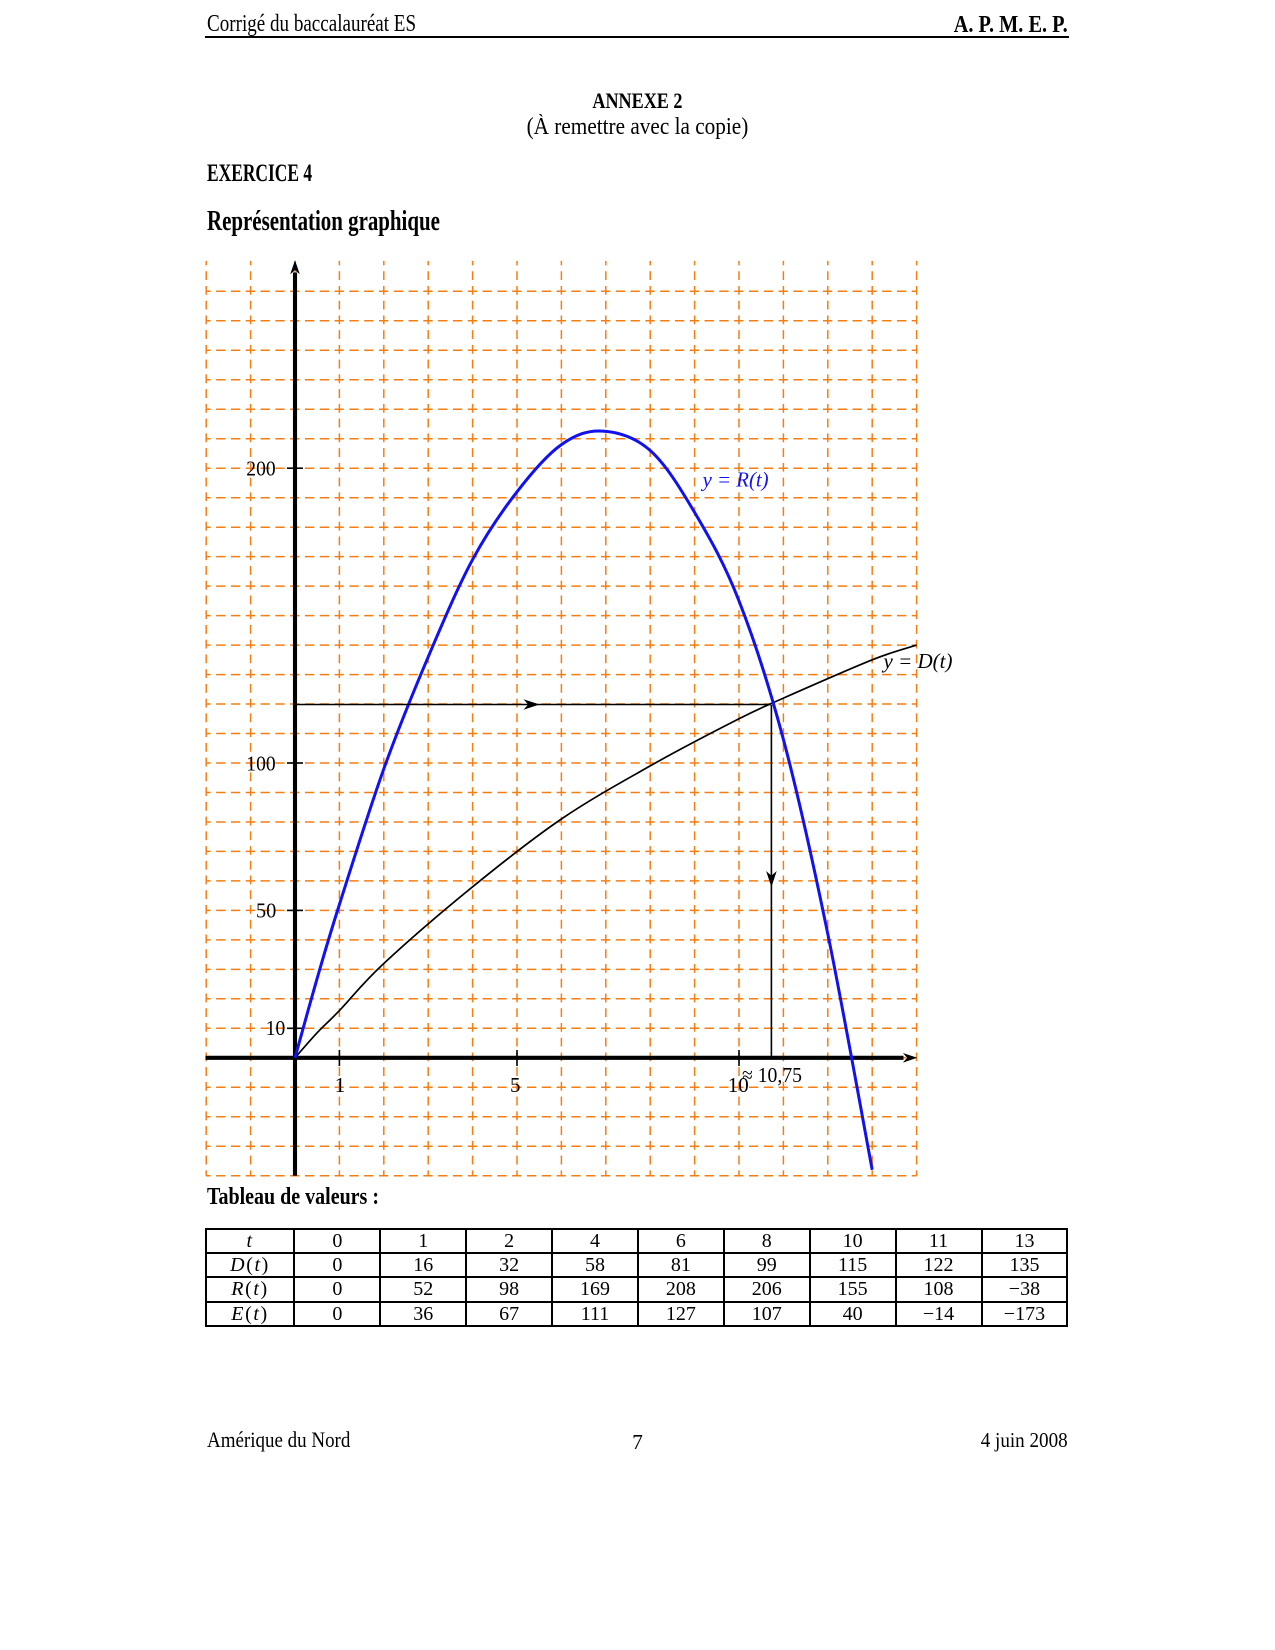 The width and height of the screenshot is (1275, 1650). Describe the element at coordinates (735, 480) in the screenshot. I see `svg-text: y = R(t)` at that location.